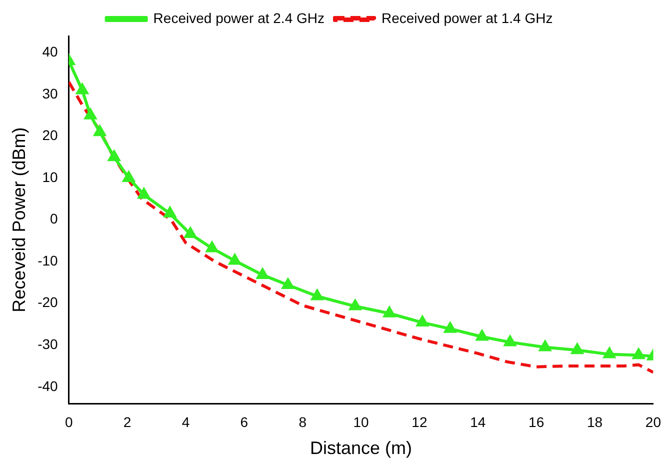 The height and width of the screenshot is (466, 664). What do you see at coordinates (594, 422) in the screenshot?
I see `x-tick-label: 18` at bounding box center [594, 422].